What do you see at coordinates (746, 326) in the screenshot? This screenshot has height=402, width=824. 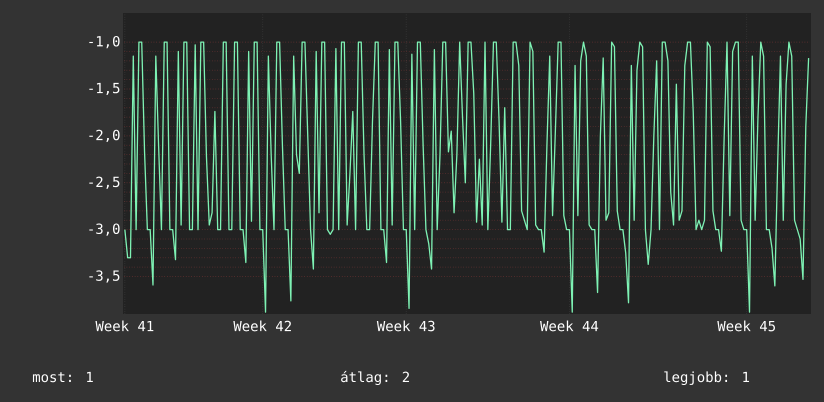 I see `x-tick-label: Week 45` at bounding box center [746, 326].